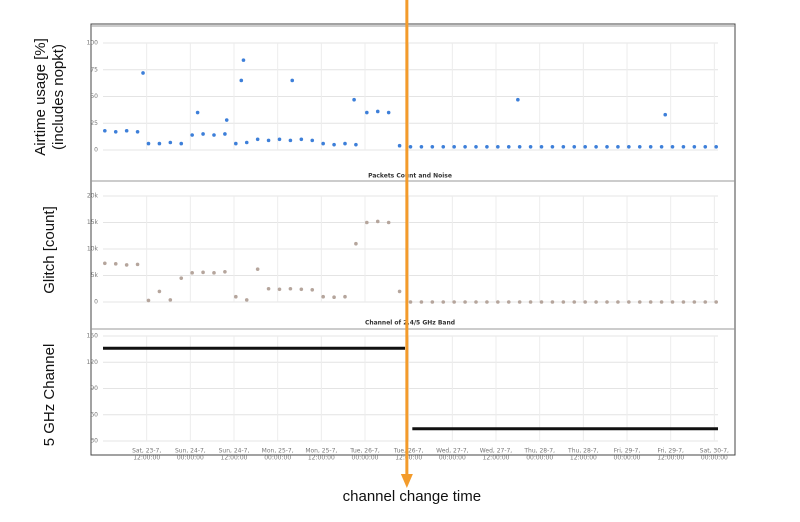 Image resolution: width=800 pixels, height=522 pixels. Describe the element at coordinates (406, 481) in the screenshot. I see `annotation-arrowhead` at that location.